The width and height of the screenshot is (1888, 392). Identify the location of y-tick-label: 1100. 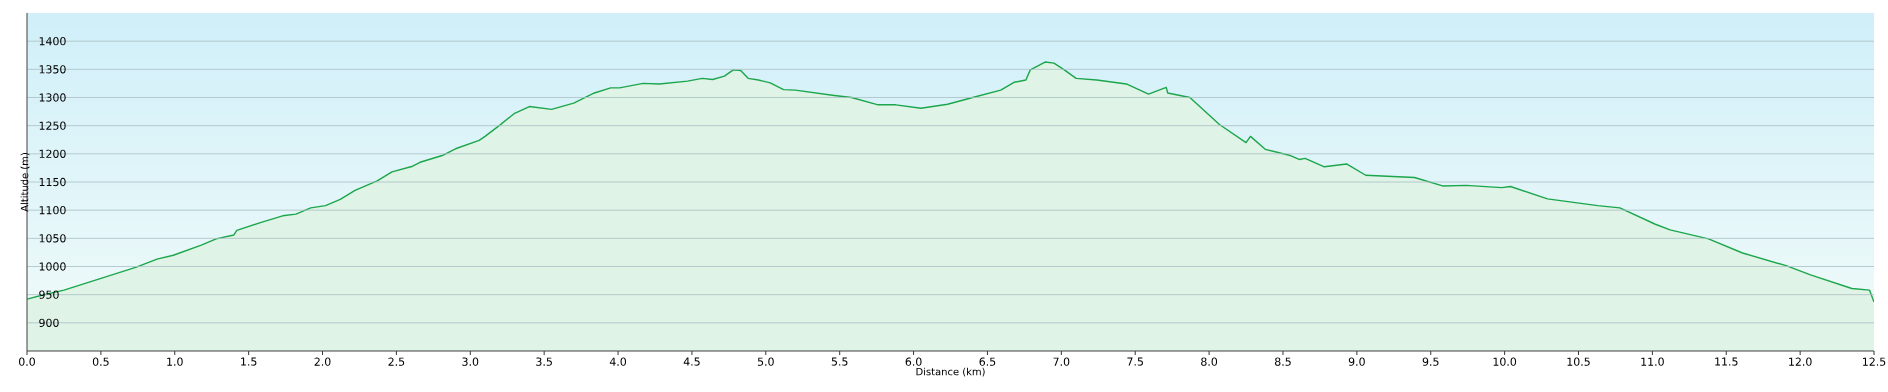
(52, 210).